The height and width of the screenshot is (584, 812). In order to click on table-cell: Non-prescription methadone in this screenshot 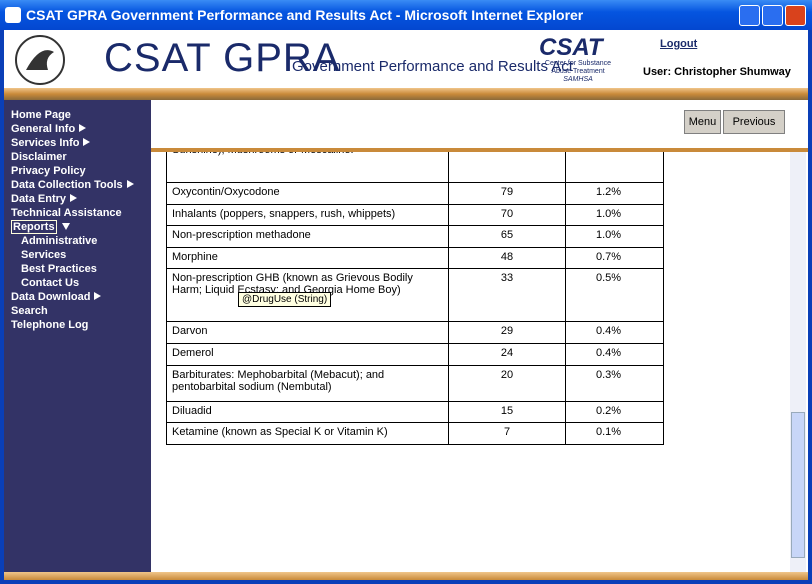, I will do `click(307, 236)`.